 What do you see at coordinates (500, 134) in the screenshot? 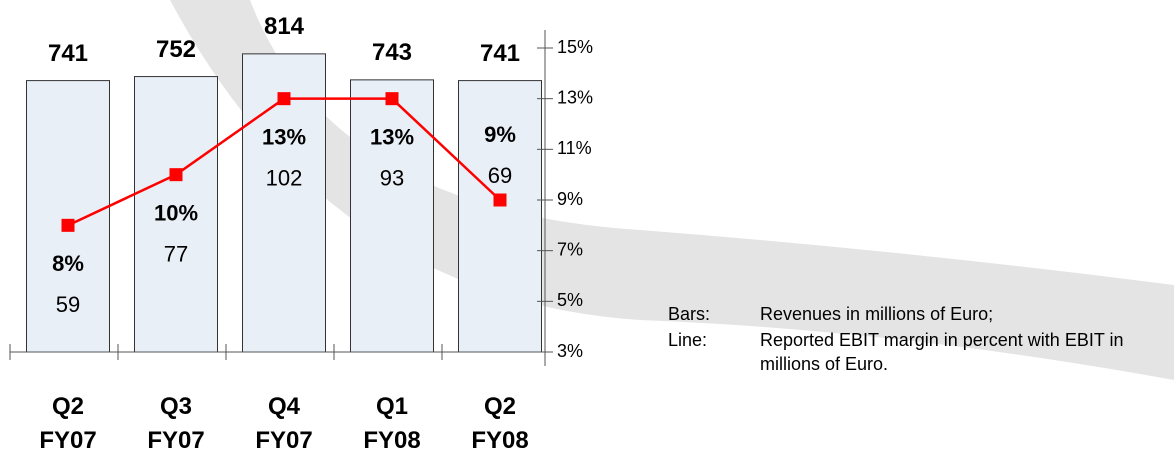
I see `line-value-label: 9%` at bounding box center [500, 134].